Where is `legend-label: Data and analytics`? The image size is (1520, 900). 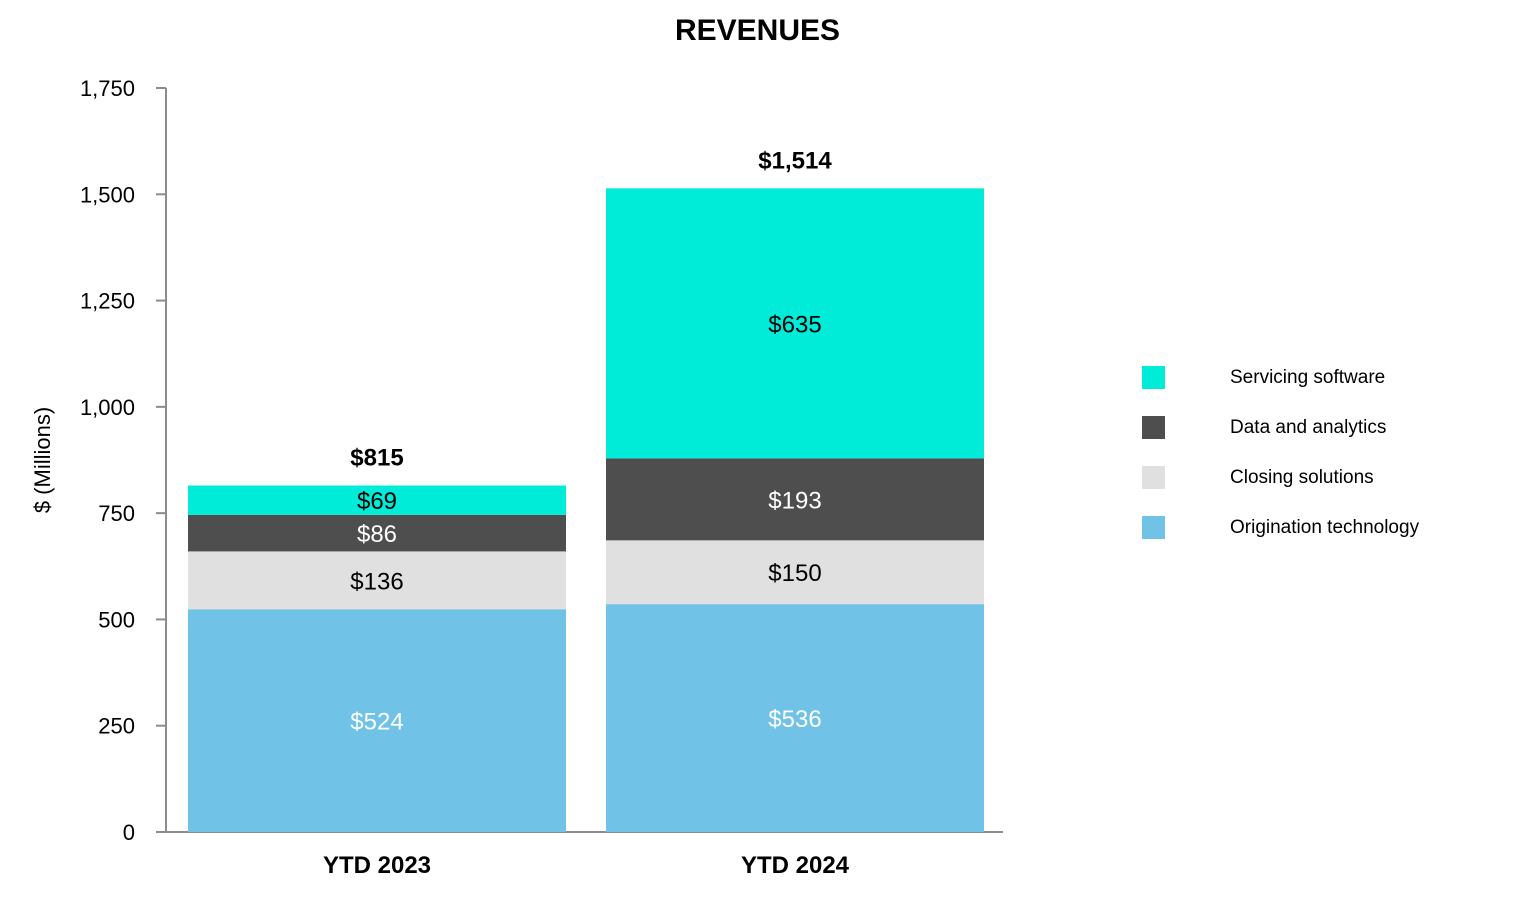
legend-label: Data and analytics is located at coordinates (1308, 427).